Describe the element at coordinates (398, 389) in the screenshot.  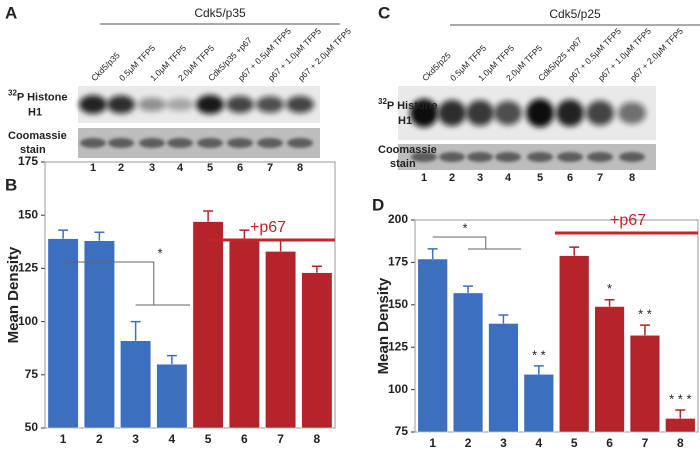
I see `y-tick-label: 100` at that location.